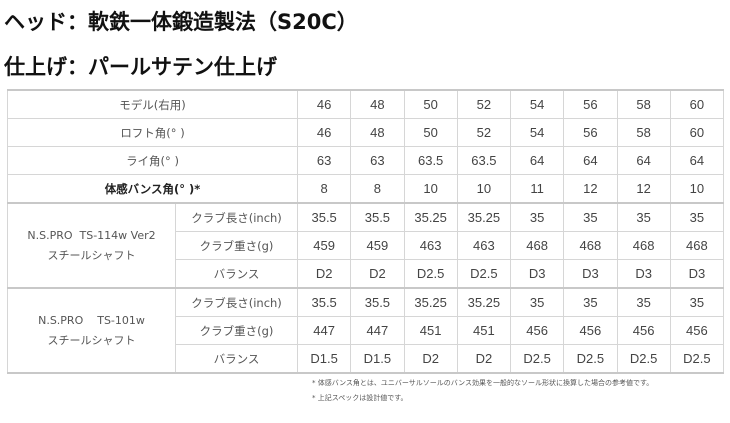 Image resolution: width=730 pixels, height=423 pixels. Describe the element at coordinates (140, 67) in the screenshot. I see `finish-heading: 仕上げ：パールサテン仕上げ` at that location.